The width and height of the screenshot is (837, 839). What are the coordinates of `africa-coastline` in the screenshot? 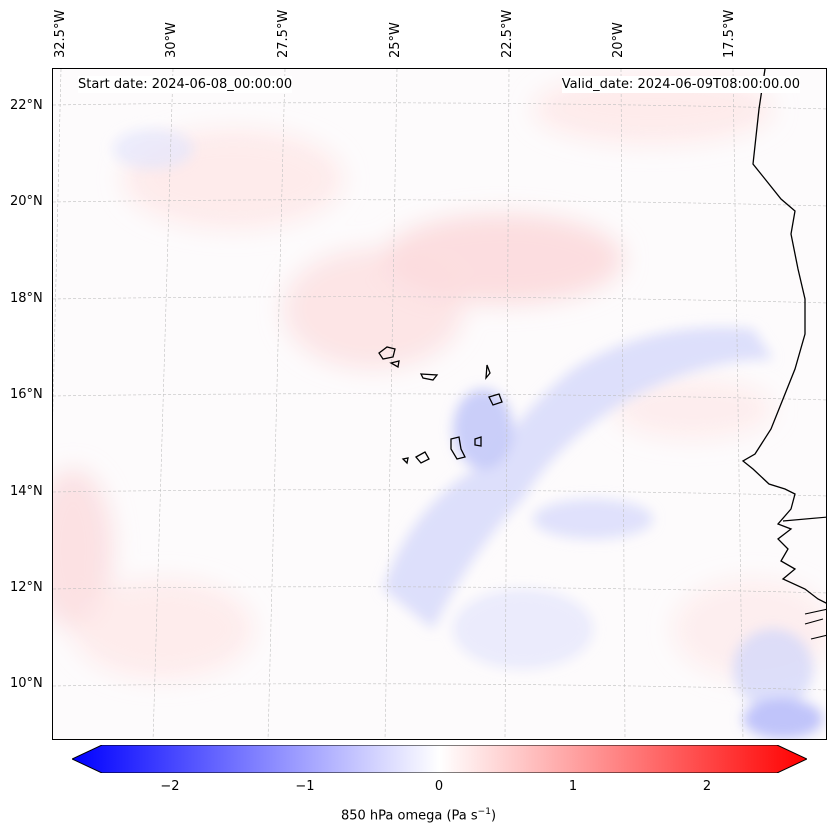 It's located at (783, 336).